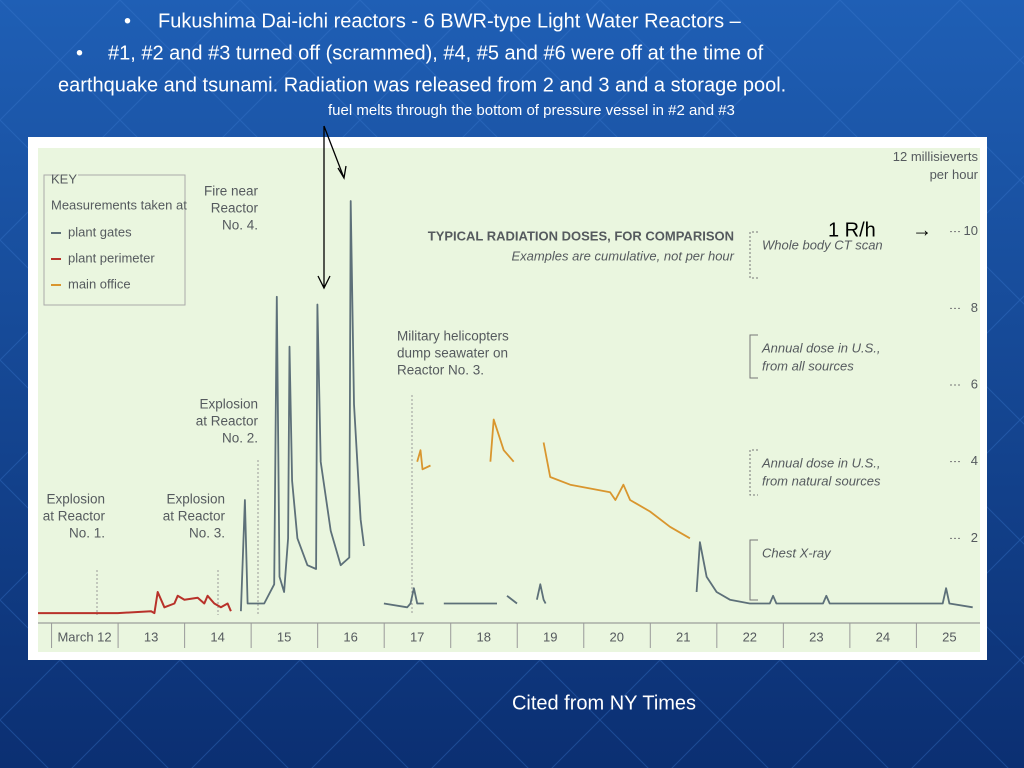 This screenshot has width=1024, height=768. Describe the element at coordinates (240, 438) in the screenshot. I see `annotation: No. 2.` at that location.